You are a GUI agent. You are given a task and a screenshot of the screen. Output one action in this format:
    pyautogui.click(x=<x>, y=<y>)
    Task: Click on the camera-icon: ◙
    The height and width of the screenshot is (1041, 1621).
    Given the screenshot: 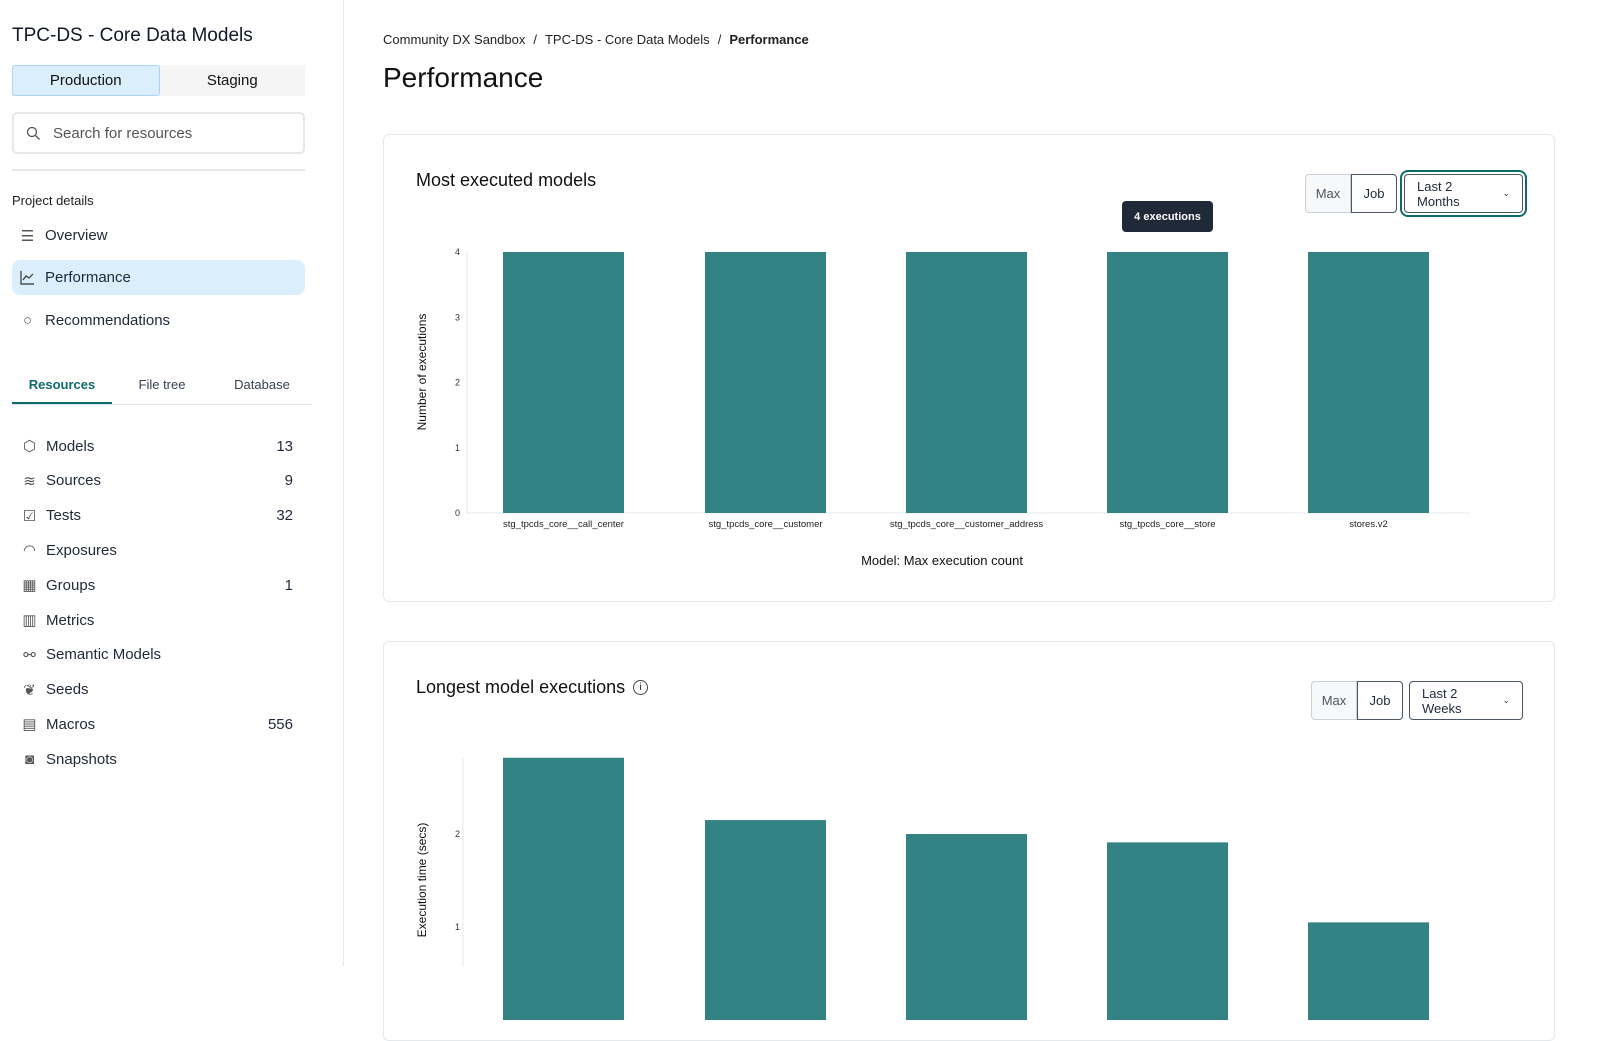 What is the action you would take?
    pyautogui.click(x=29, y=759)
    